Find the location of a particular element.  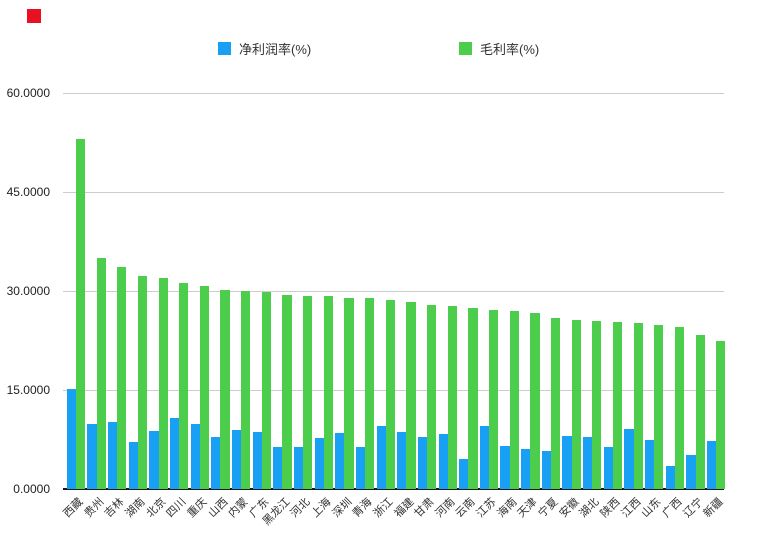

legend-label-net-margin: 净利润率(%) is located at coordinates (275, 49).